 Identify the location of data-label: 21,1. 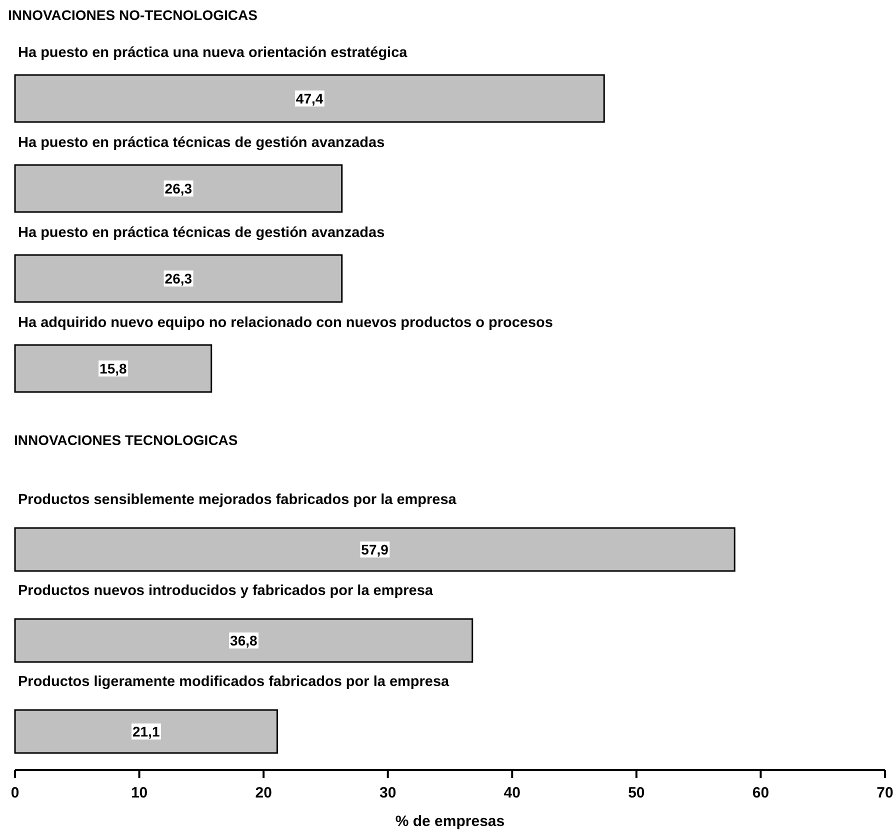
(146, 732).